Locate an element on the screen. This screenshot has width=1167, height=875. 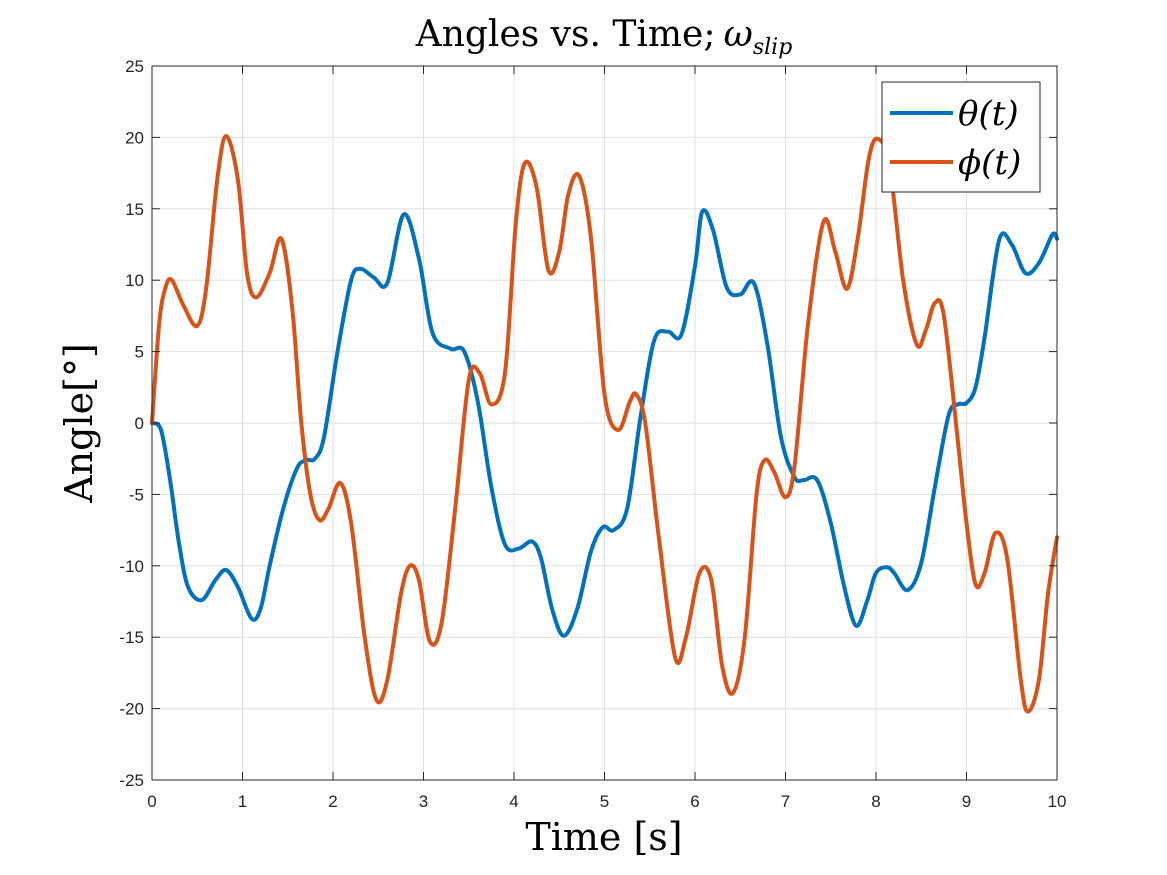
x-tick-label: 1 is located at coordinates (242, 801).